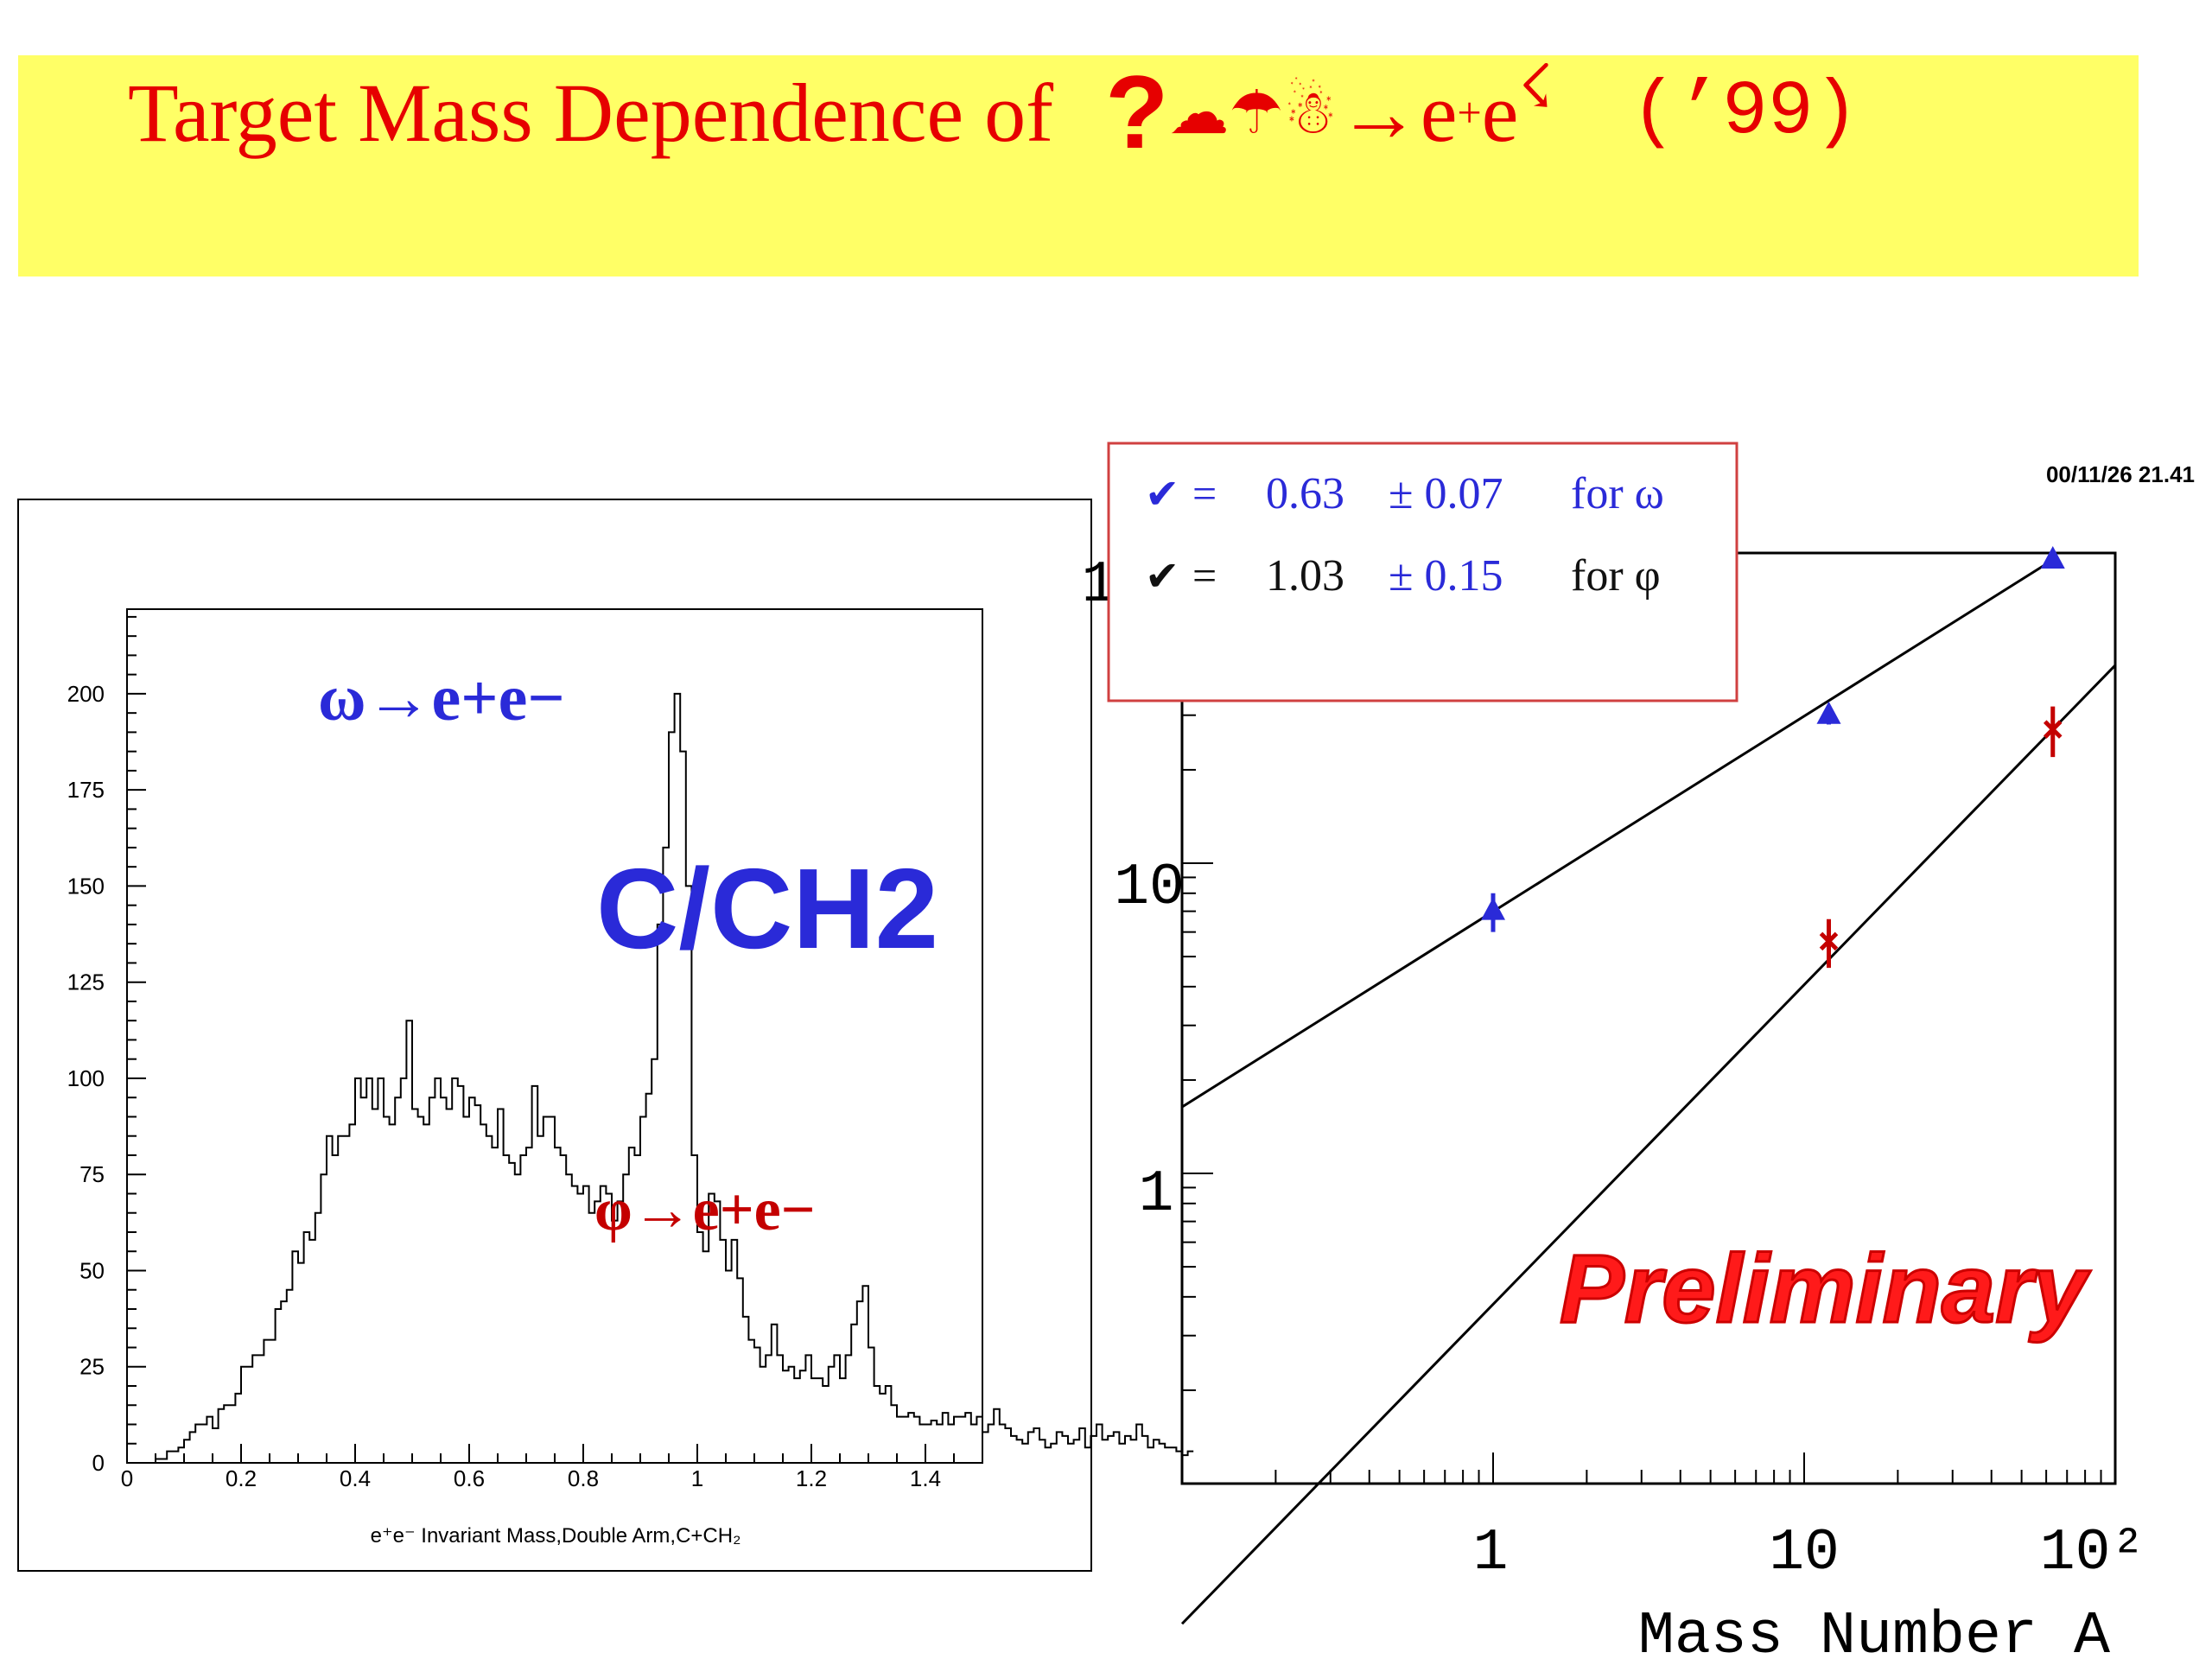 This screenshot has width=2212, height=1659. What do you see at coordinates (92, 1270) in the screenshot?
I see `y-tick-label: 50` at bounding box center [92, 1270].